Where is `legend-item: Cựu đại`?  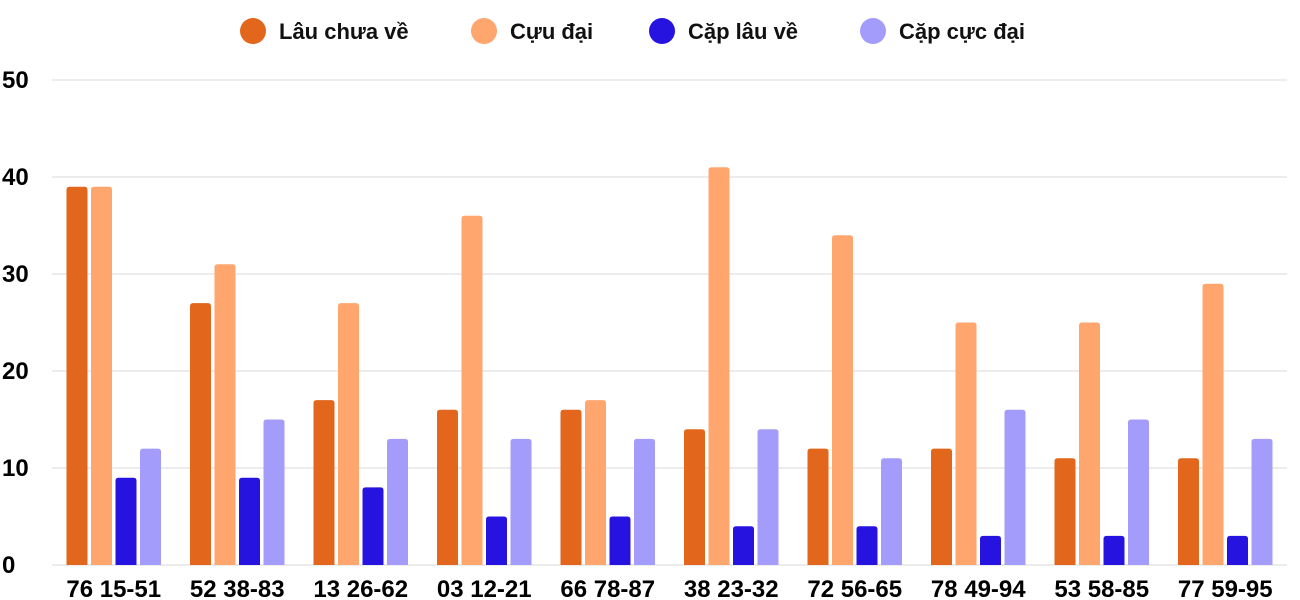 legend-item: Cựu đại is located at coordinates (532, 31).